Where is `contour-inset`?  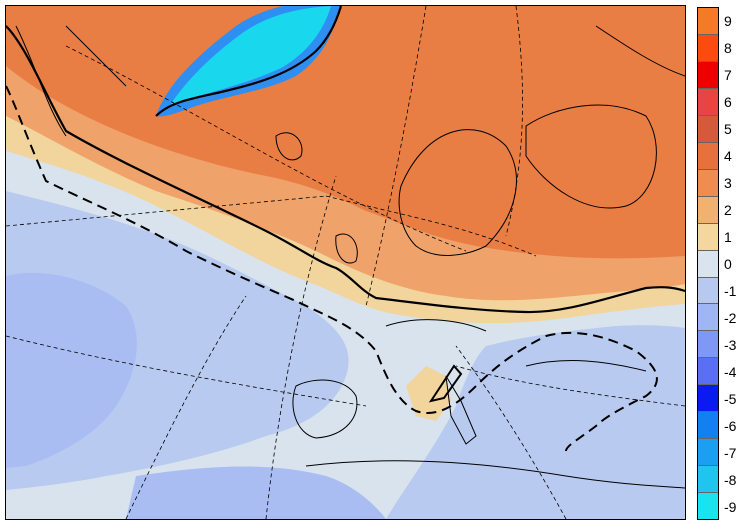 contour-inset is located at coordinates (445, 383).